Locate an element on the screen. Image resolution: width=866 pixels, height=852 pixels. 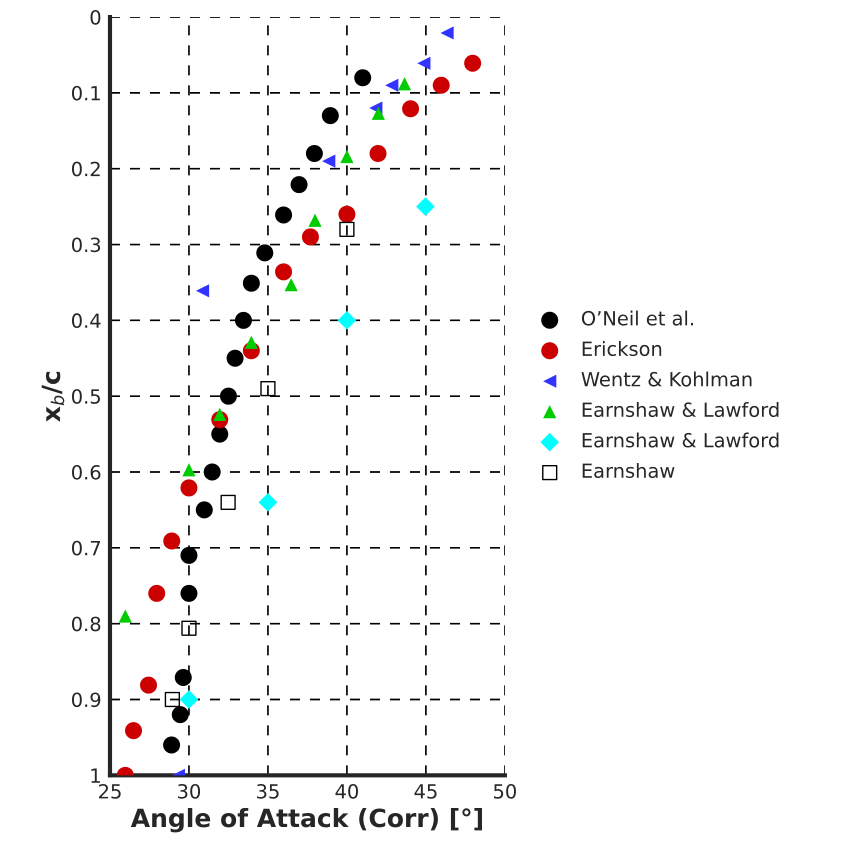
x-tick-label: 40 is located at coordinates (347, 791).